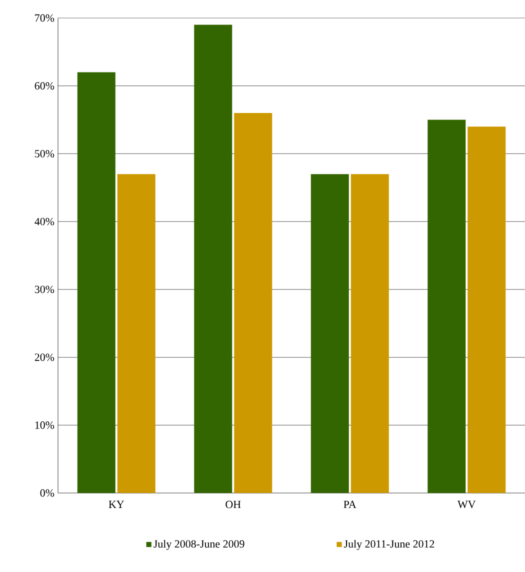 Image resolution: width=525 pixels, height=572 pixels. I want to click on y-tick-label: 10%, so click(44, 425).